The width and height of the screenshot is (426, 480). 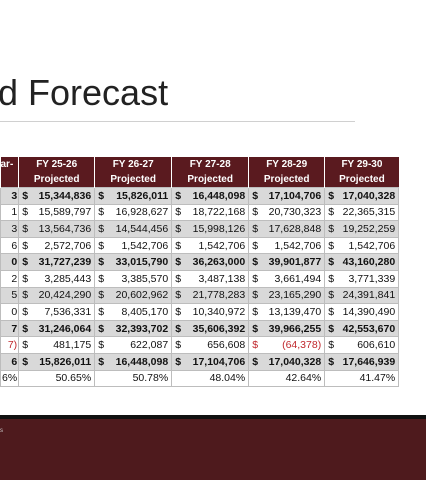 I want to click on amount: 20,424,290, so click(x=65, y=295).